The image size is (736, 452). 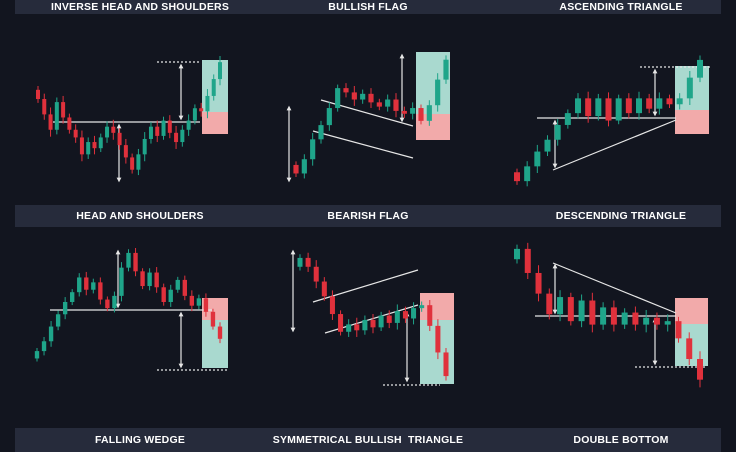 I want to click on flag-upper-line, so click(x=365, y=286).